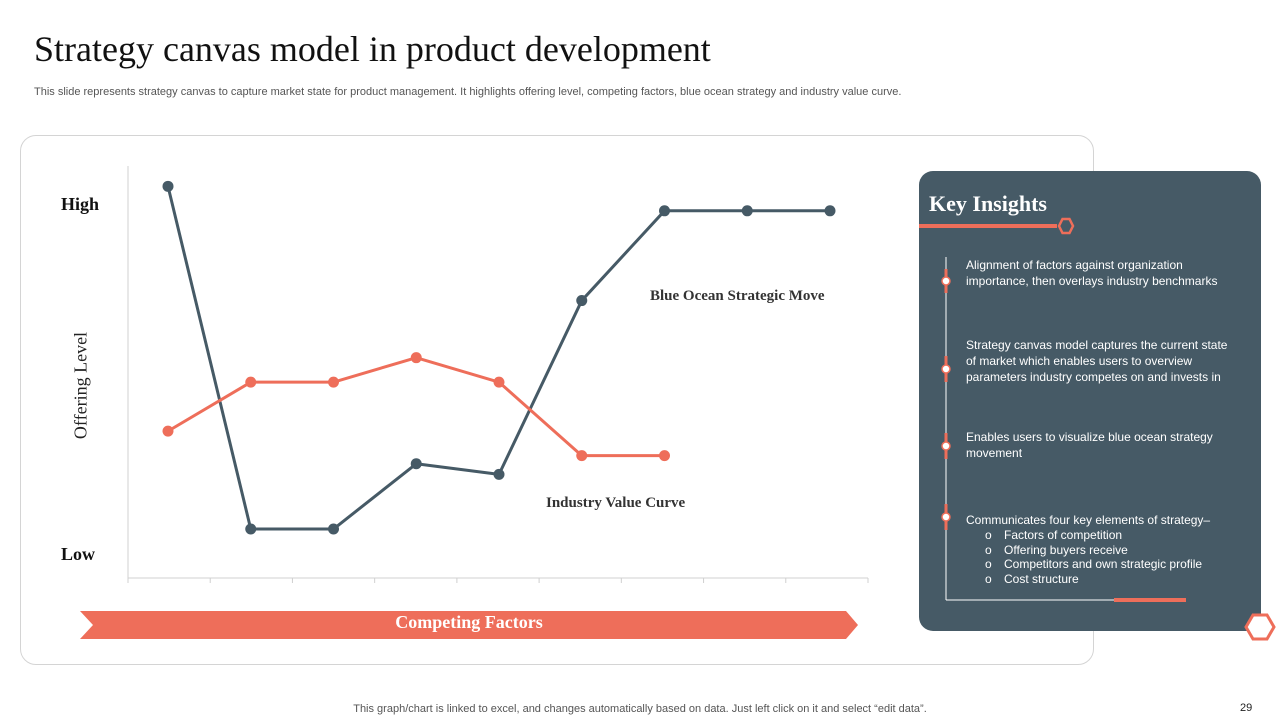 The width and height of the screenshot is (1280, 720). I want to click on key-insights-title: Key Insights, so click(988, 203).